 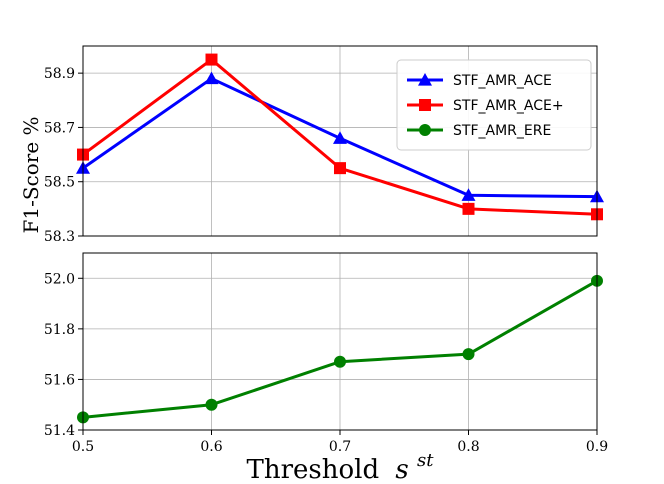 I want to click on x-axis-title: Threshold s st, so click(x=341, y=467).